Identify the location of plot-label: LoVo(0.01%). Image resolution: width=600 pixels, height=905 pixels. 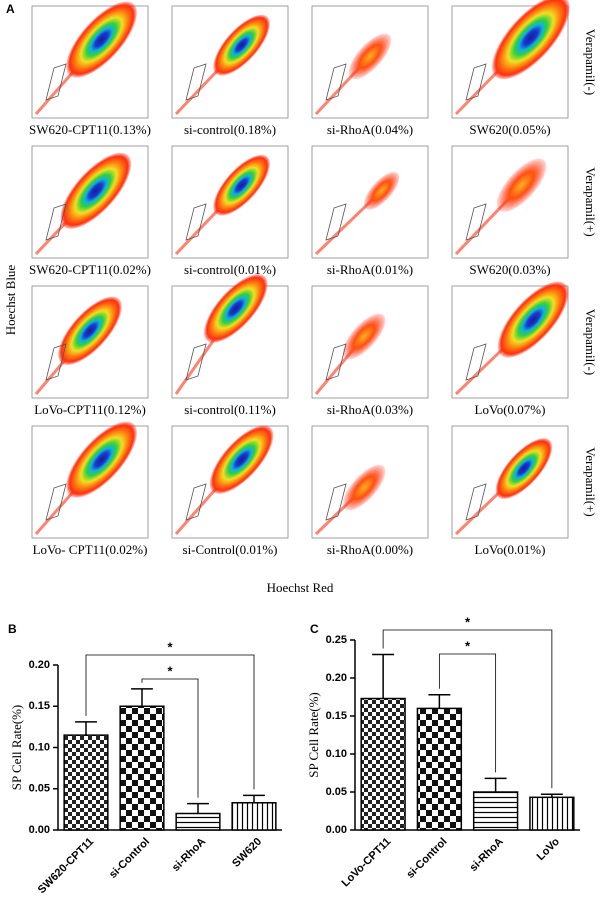
(510, 549).